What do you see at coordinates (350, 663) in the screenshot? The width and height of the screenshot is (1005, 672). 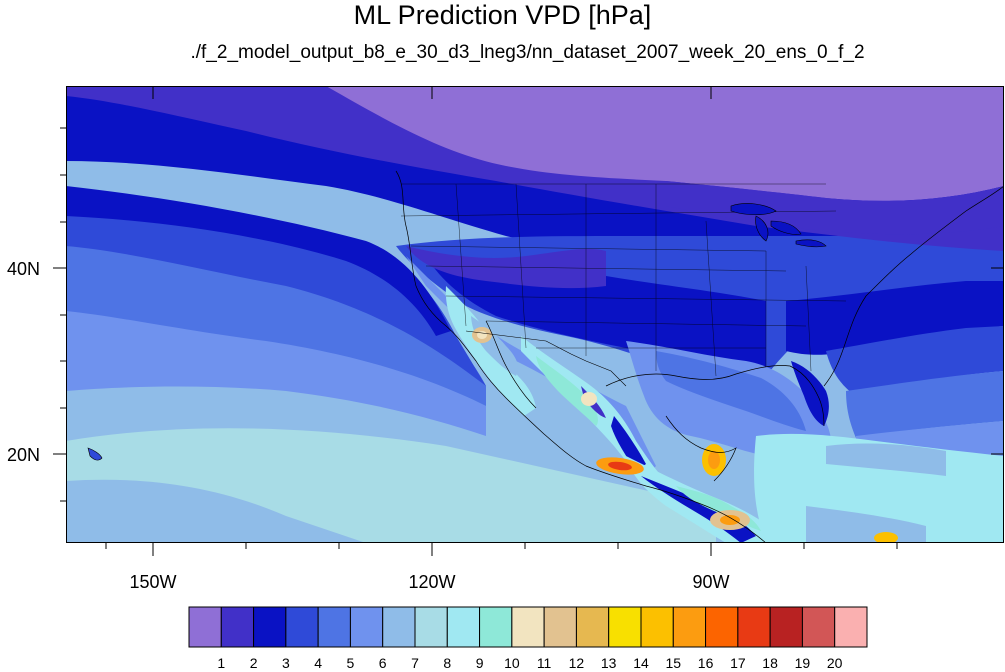 I see `colorbar-tick-label: 5` at bounding box center [350, 663].